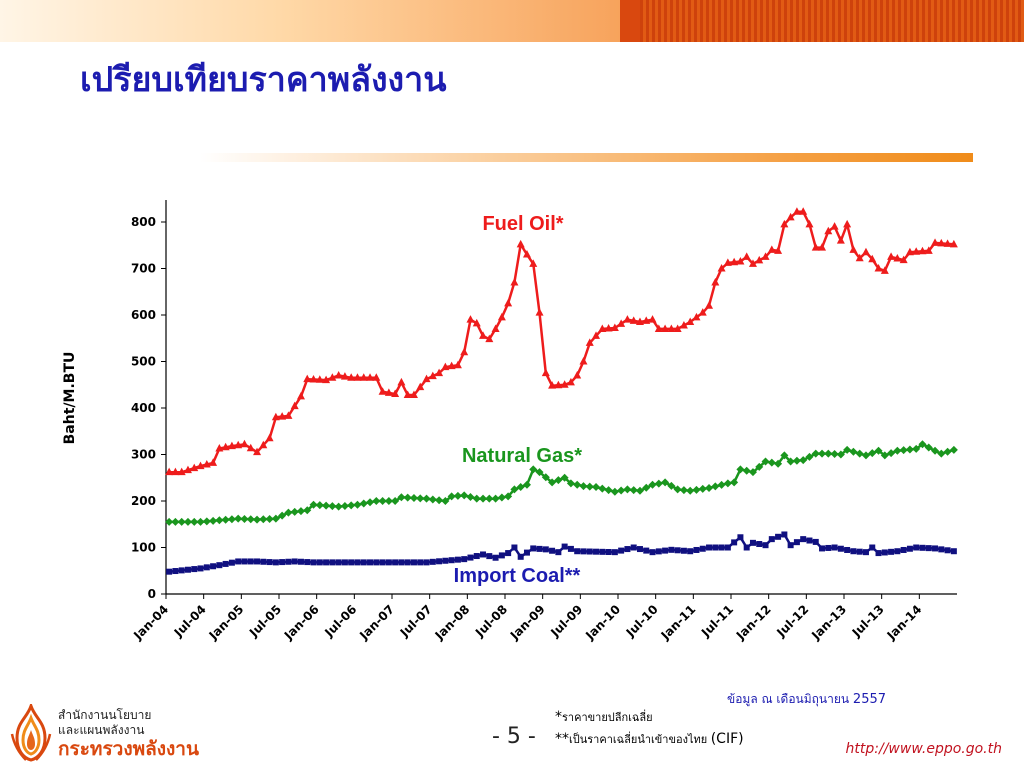  What do you see at coordinates (70, 398) in the screenshot?
I see `y-axis-label: Baht/M.BTU` at bounding box center [70, 398].